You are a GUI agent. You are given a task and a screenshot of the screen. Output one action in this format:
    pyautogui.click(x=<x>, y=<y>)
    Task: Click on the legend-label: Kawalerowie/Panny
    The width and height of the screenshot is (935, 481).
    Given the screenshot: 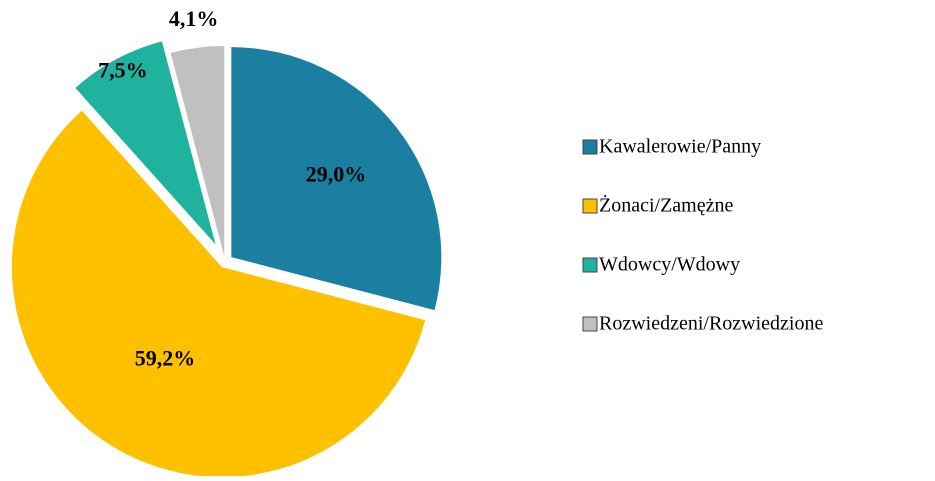 What is the action you would take?
    pyautogui.click(x=680, y=147)
    